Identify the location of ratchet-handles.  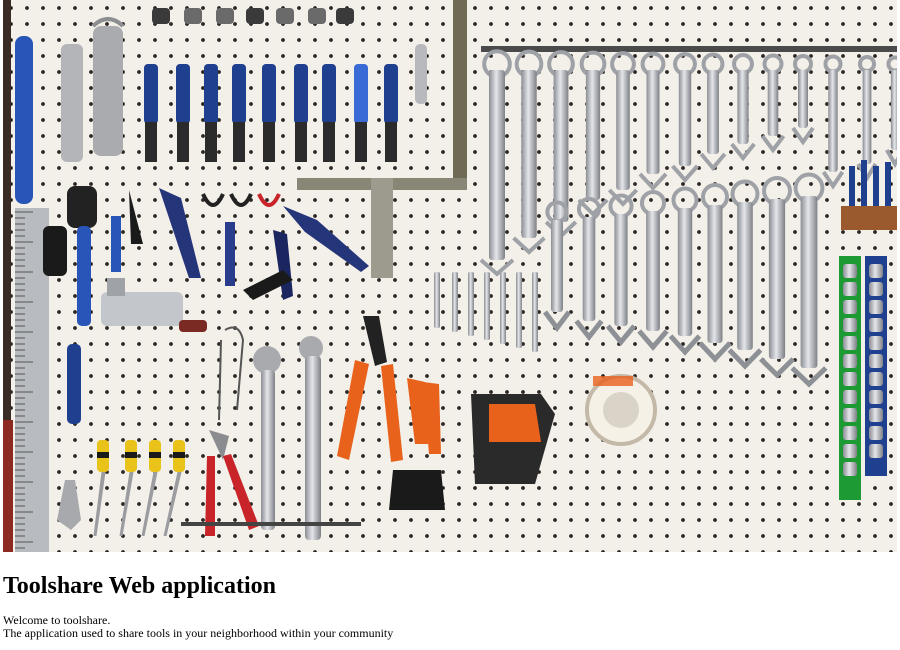
(288, 438).